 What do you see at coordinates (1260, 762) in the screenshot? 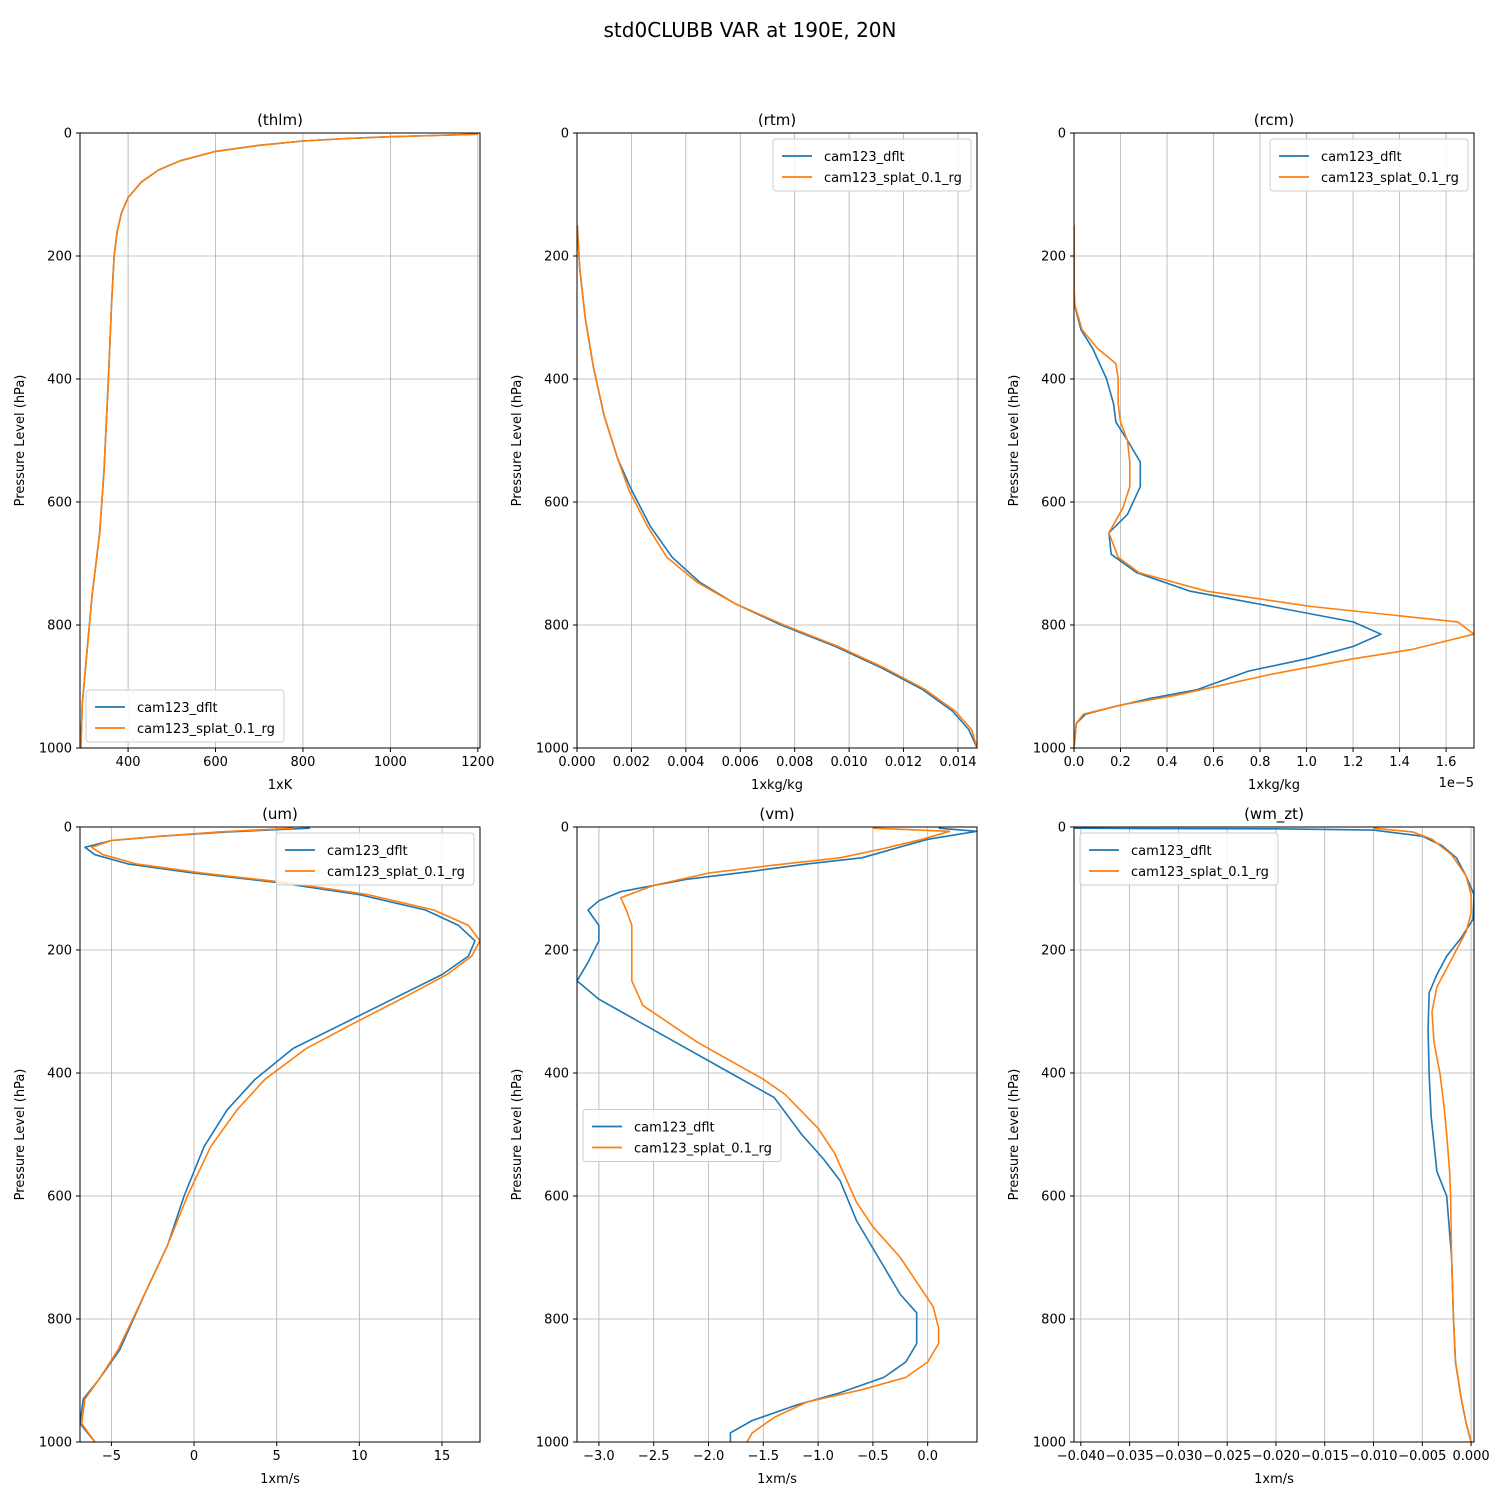
I see `x-tick-label: 0.8` at bounding box center [1260, 762].